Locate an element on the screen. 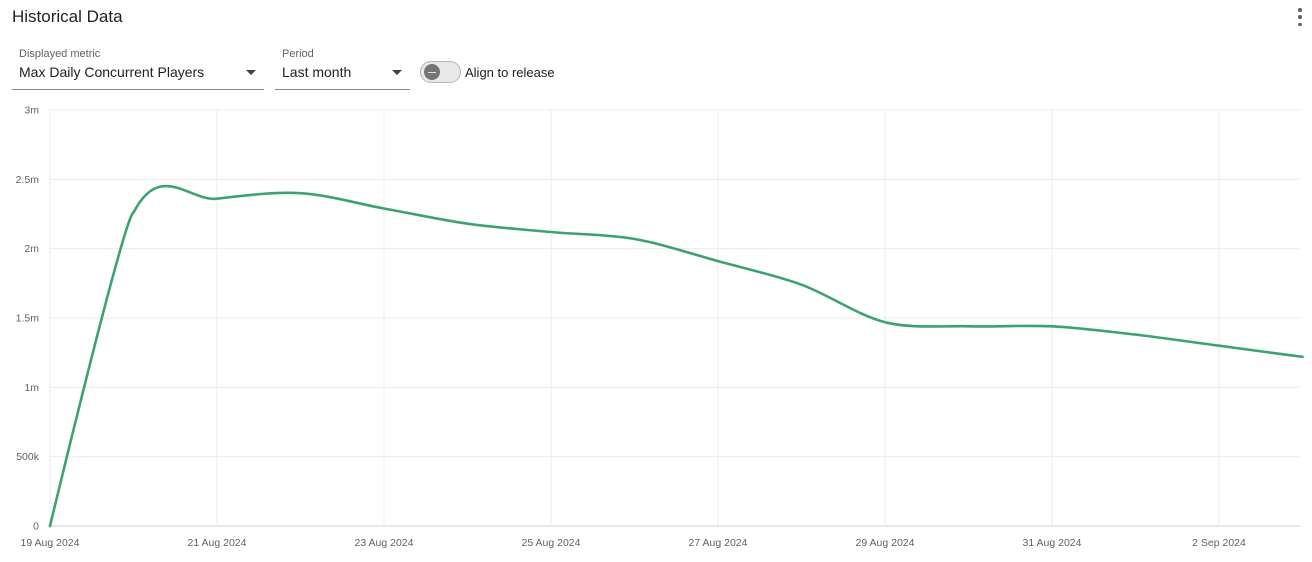 The height and width of the screenshot is (562, 1312). x-tick-label: 19 Aug 2024 is located at coordinates (50, 543).